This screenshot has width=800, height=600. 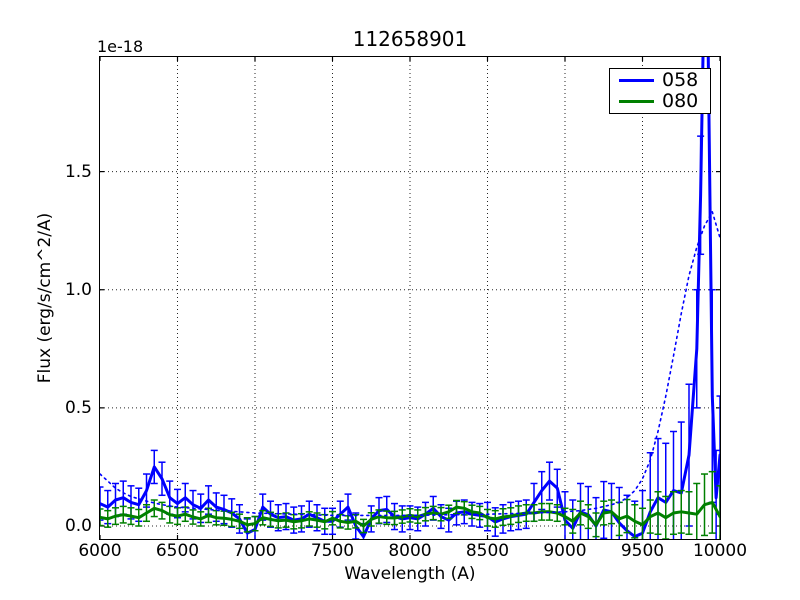 What do you see at coordinates (177, 551) in the screenshot?
I see `x-tick-label: 6500` at bounding box center [177, 551].